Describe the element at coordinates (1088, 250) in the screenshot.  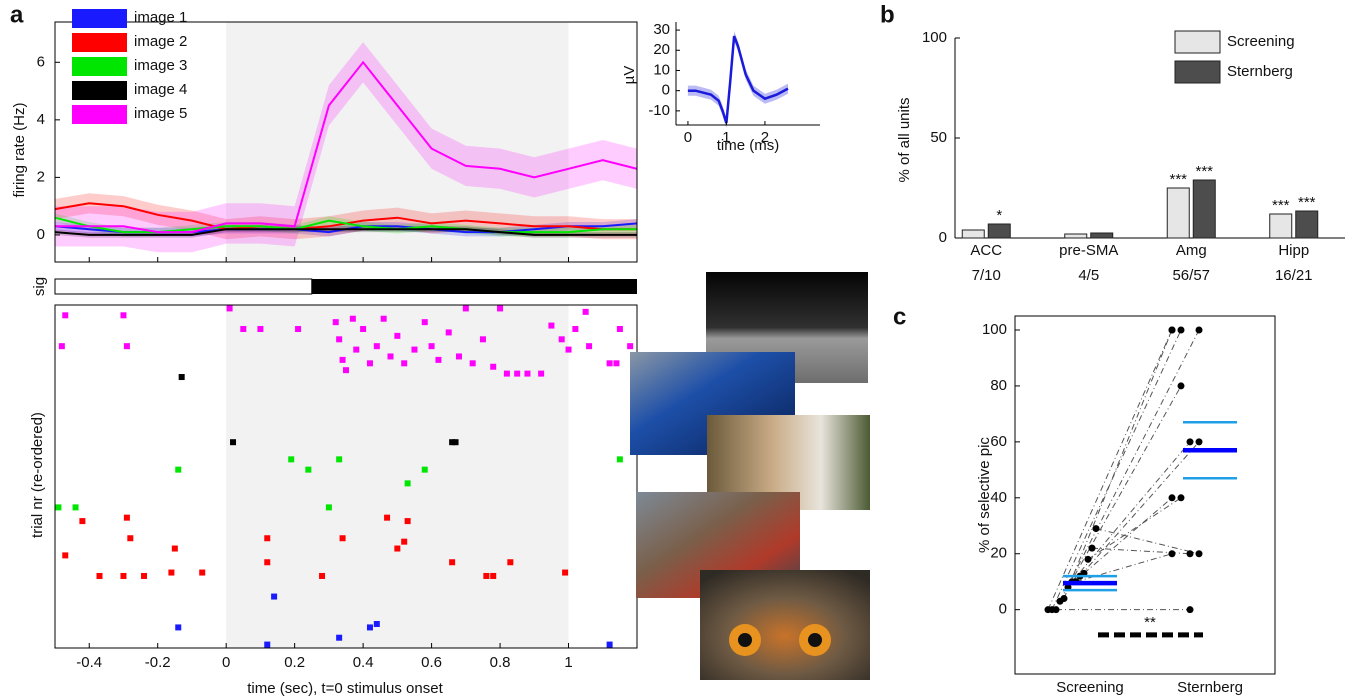
I see `category-label: pre-SMA` at that location.